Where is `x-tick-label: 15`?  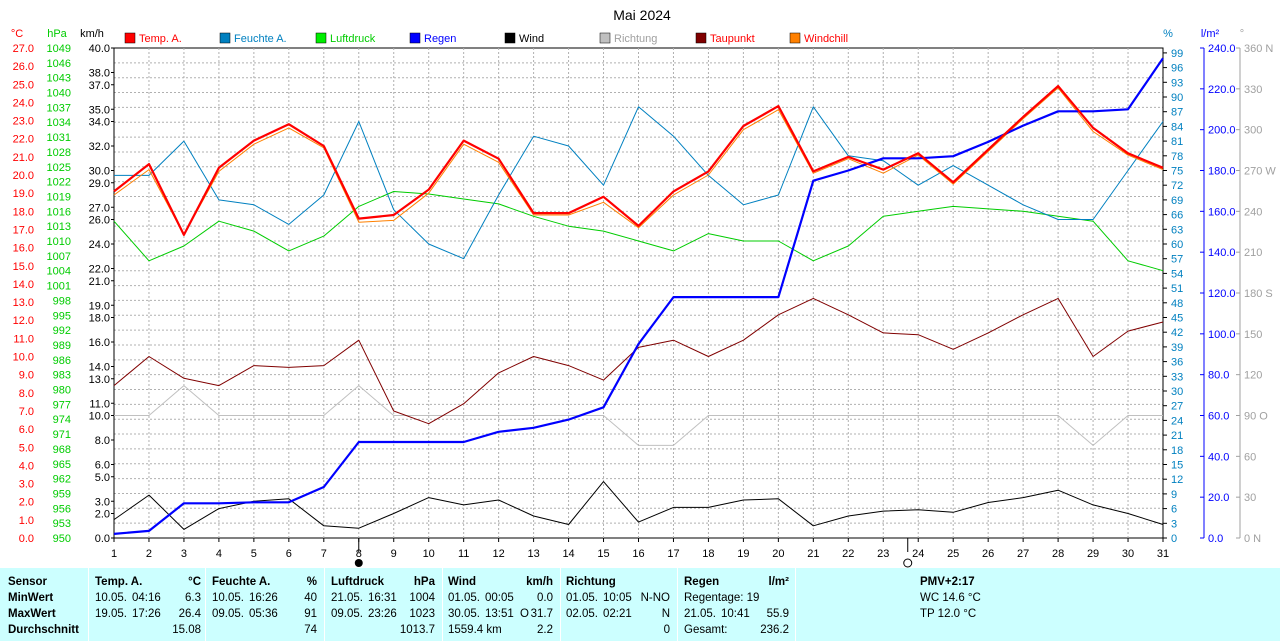
x-tick-label: 15 is located at coordinates (603, 554).